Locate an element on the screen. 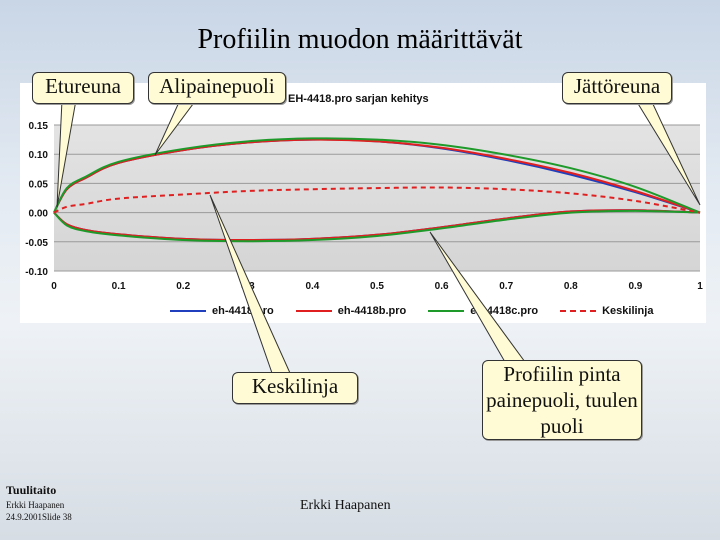  legend-label: Keskilinja is located at coordinates (628, 311).